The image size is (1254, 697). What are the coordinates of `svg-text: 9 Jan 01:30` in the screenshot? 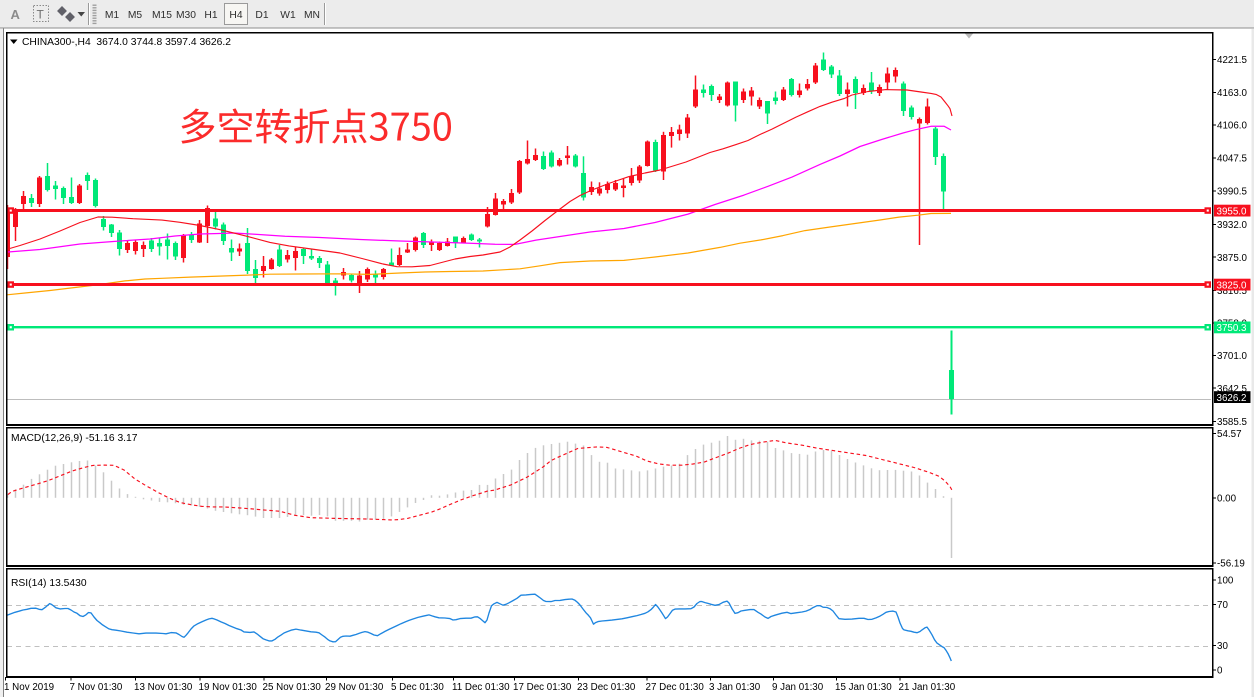 It's located at (798, 687).